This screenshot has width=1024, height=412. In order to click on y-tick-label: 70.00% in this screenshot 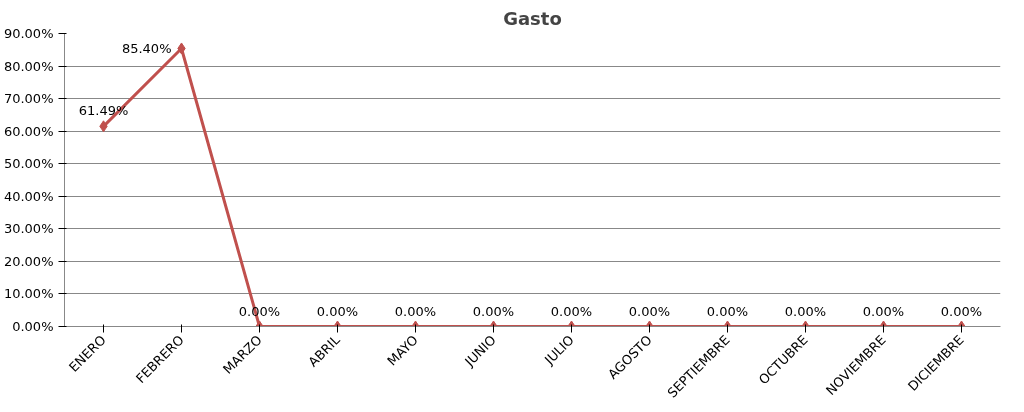, I will do `click(28, 99)`.